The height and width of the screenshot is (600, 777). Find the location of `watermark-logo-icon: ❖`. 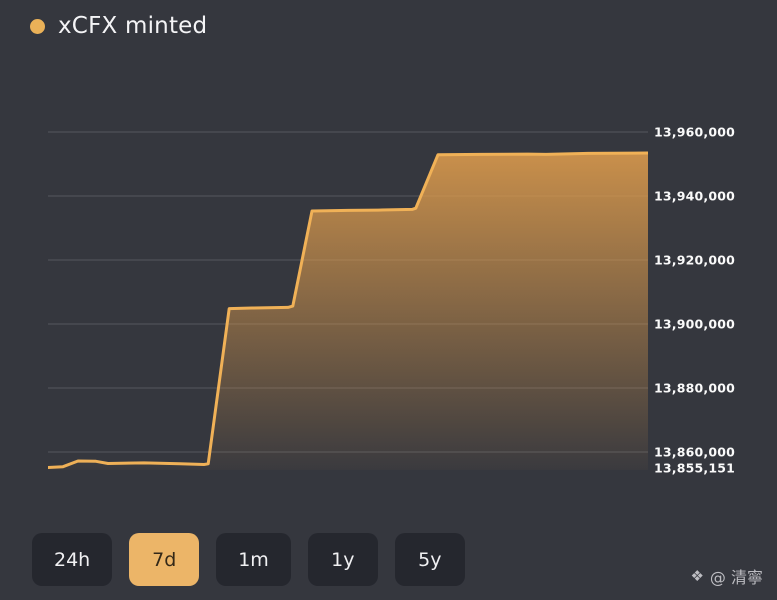

watermark-logo-icon: ❖ is located at coordinates (697, 576).